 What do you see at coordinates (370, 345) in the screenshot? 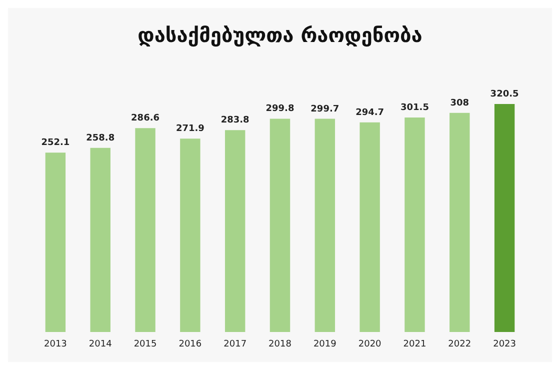
I see `x-tick-label: 2020` at bounding box center [370, 345].